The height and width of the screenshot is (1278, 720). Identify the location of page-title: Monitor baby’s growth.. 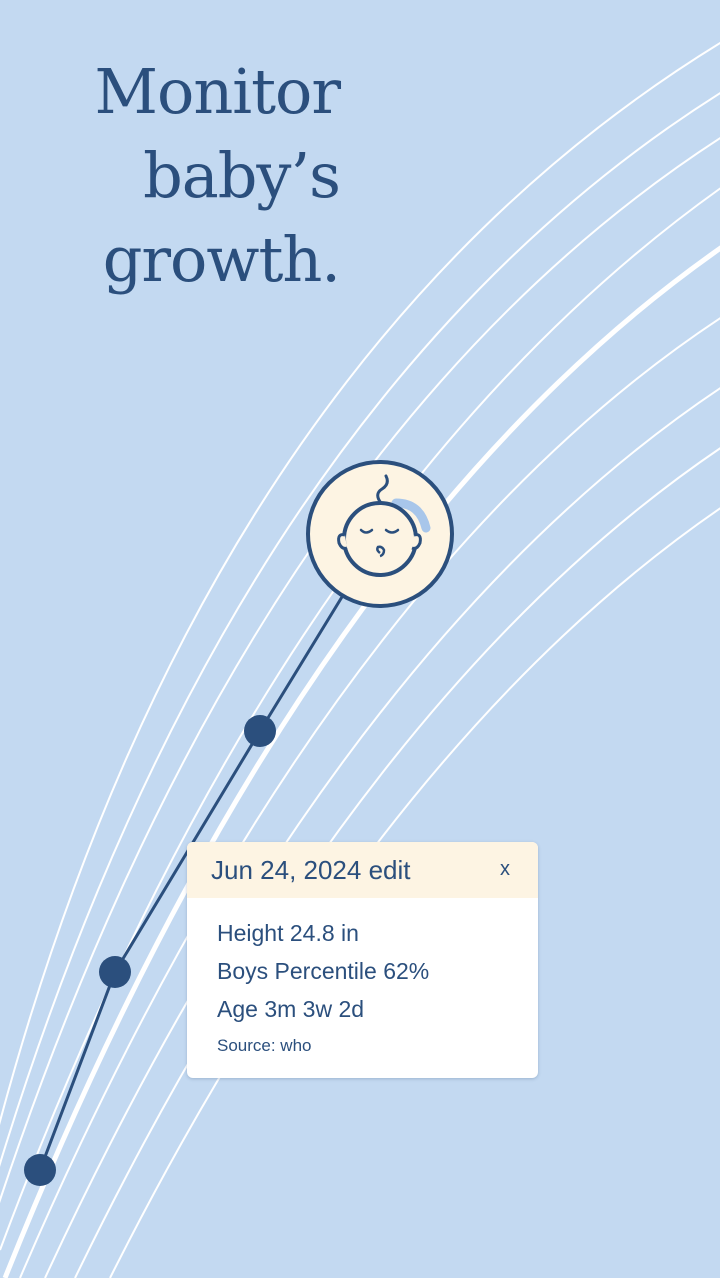
(190, 176).